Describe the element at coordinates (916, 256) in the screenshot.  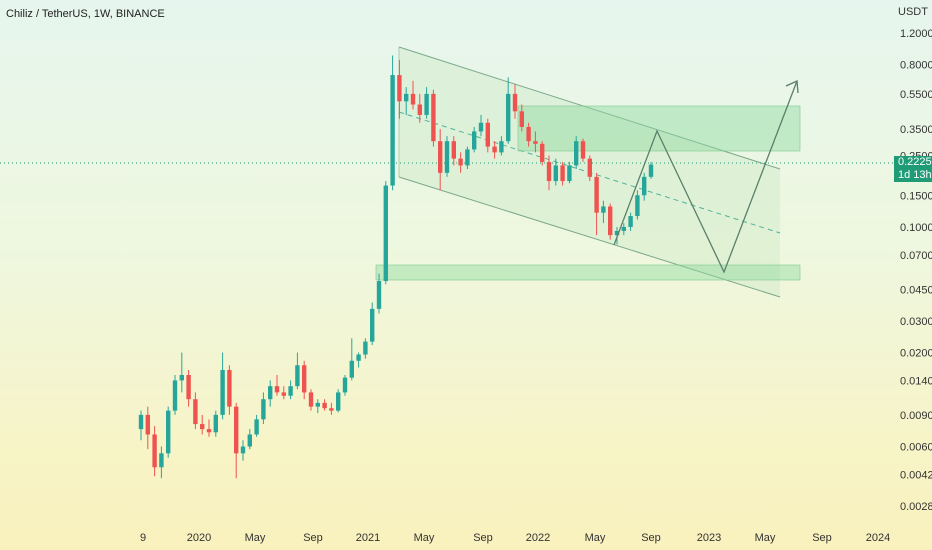
I see `y-tick-label: 0.0700` at that location.